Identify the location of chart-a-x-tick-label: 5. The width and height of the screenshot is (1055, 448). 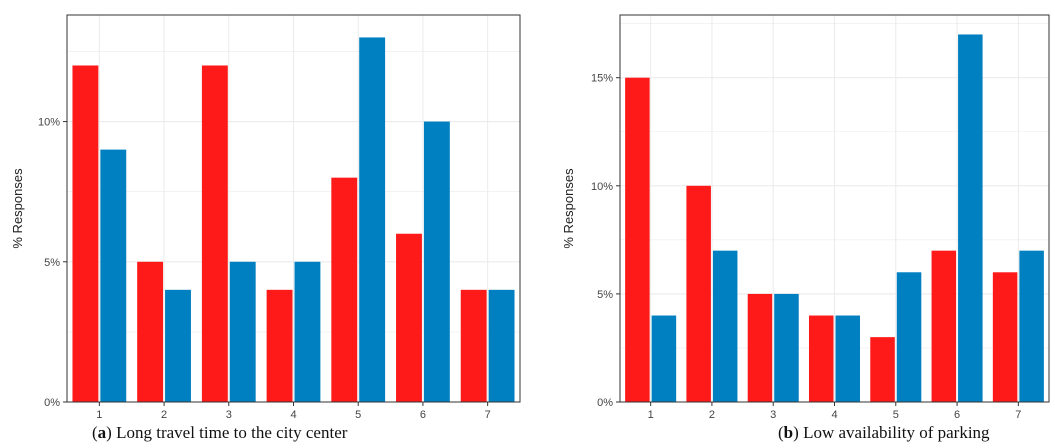
(358, 415).